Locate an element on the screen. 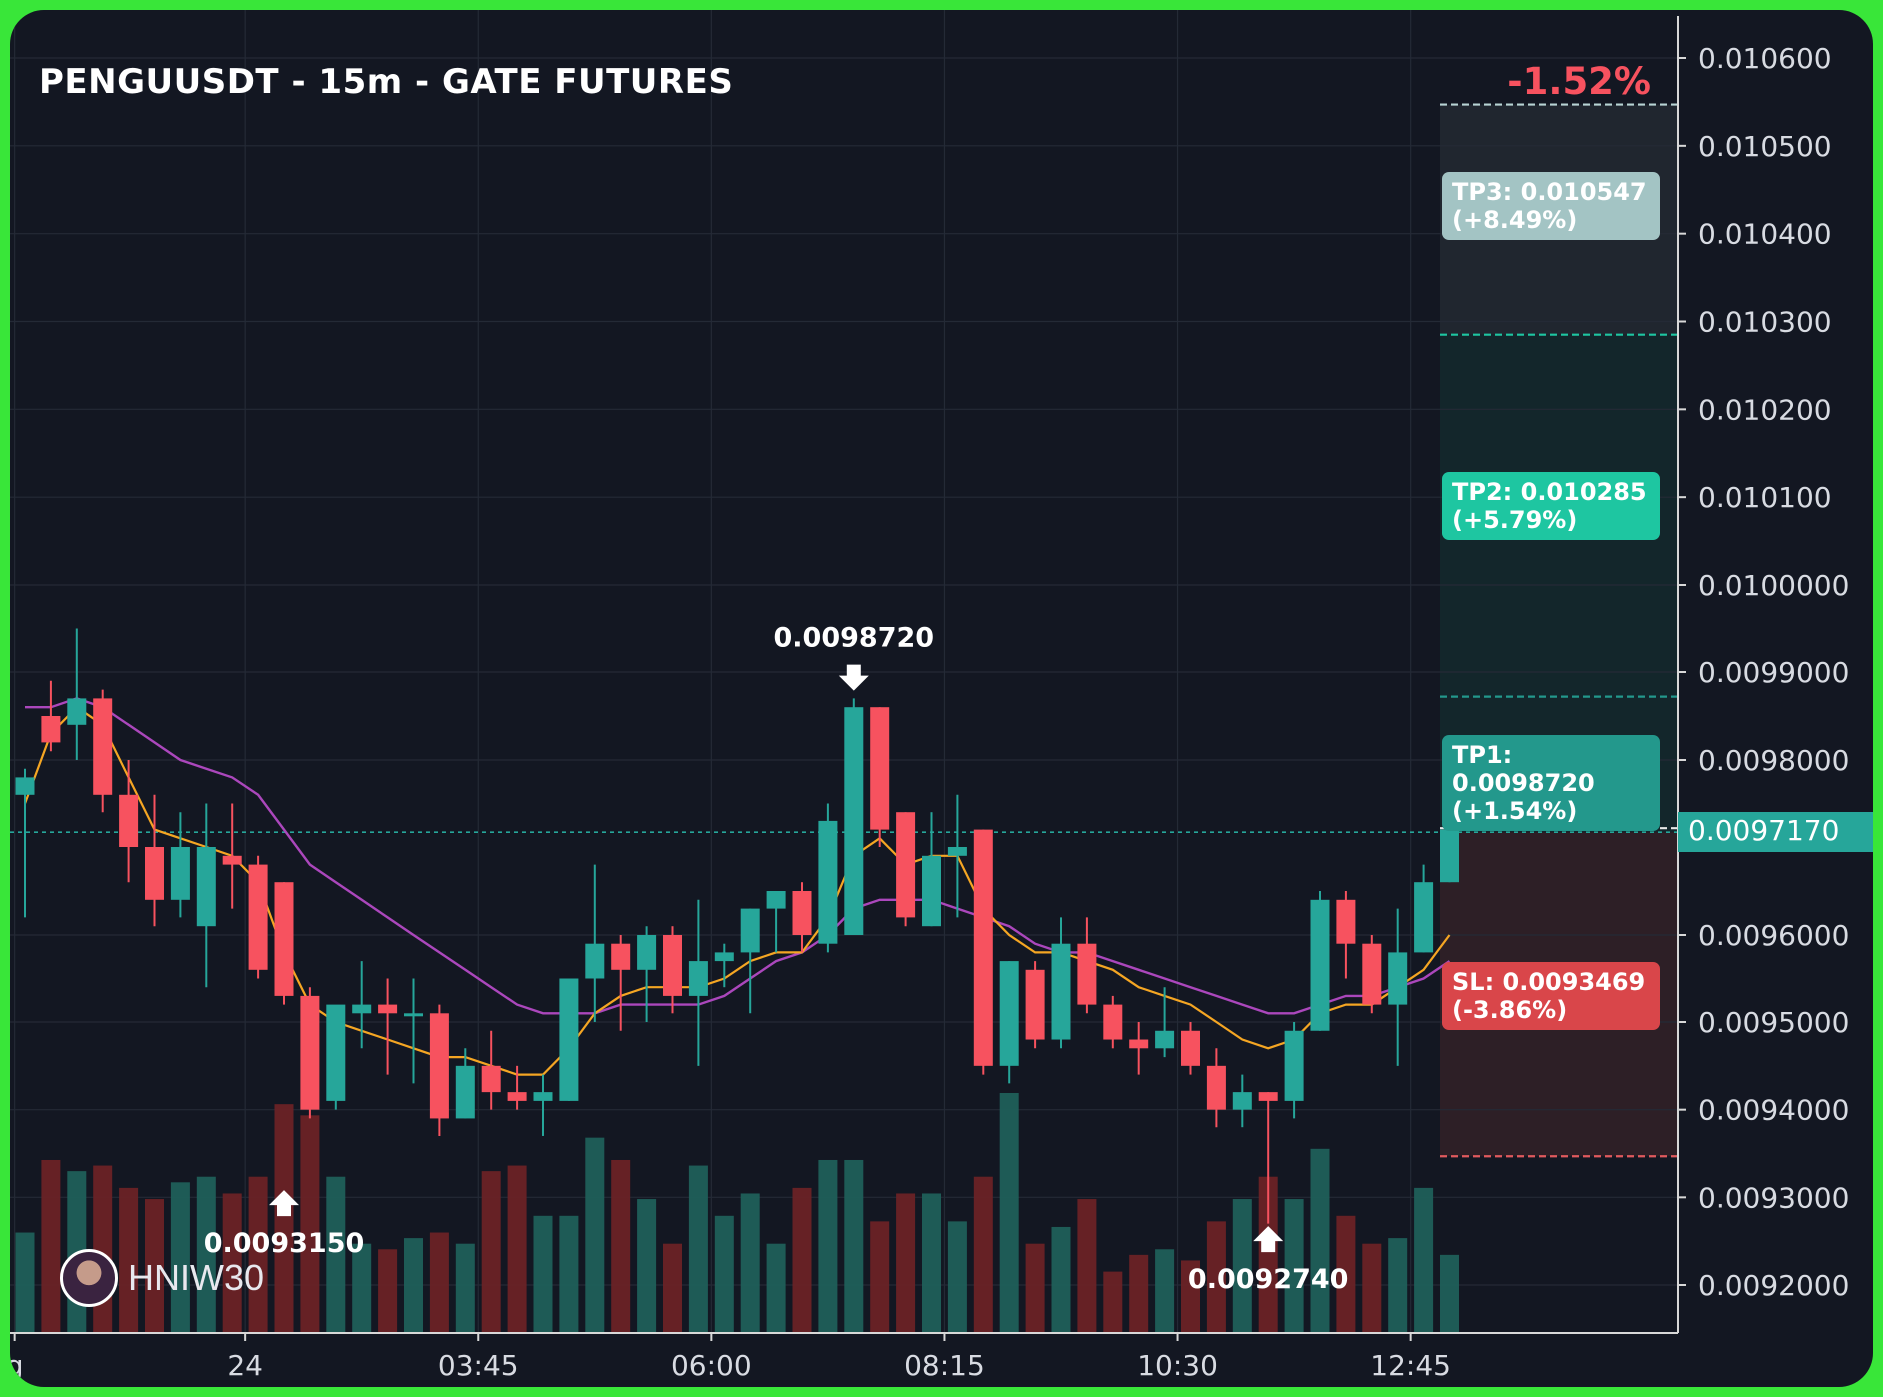 The width and height of the screenshot is (1883, 1397). y-tick-label: 0.010600 is located at coordinates (1765, 58).